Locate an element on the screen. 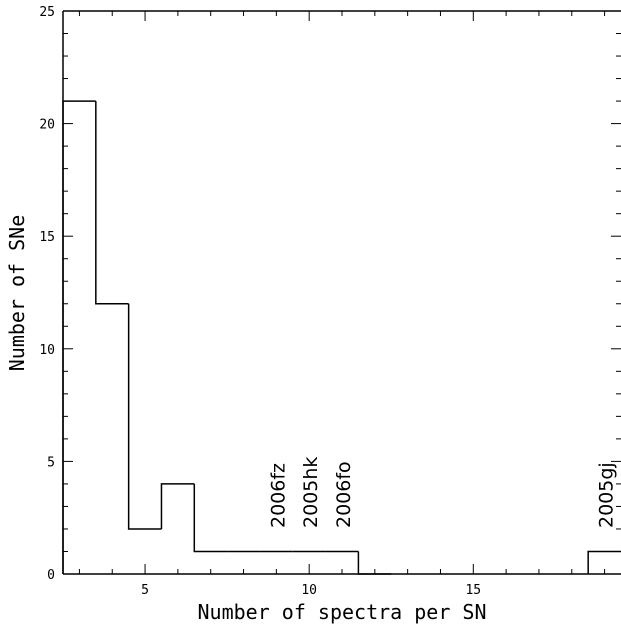 This screenshot has height=625, width=621. sn-annotation-label: 2006fo is located at coordinates (344, 494).